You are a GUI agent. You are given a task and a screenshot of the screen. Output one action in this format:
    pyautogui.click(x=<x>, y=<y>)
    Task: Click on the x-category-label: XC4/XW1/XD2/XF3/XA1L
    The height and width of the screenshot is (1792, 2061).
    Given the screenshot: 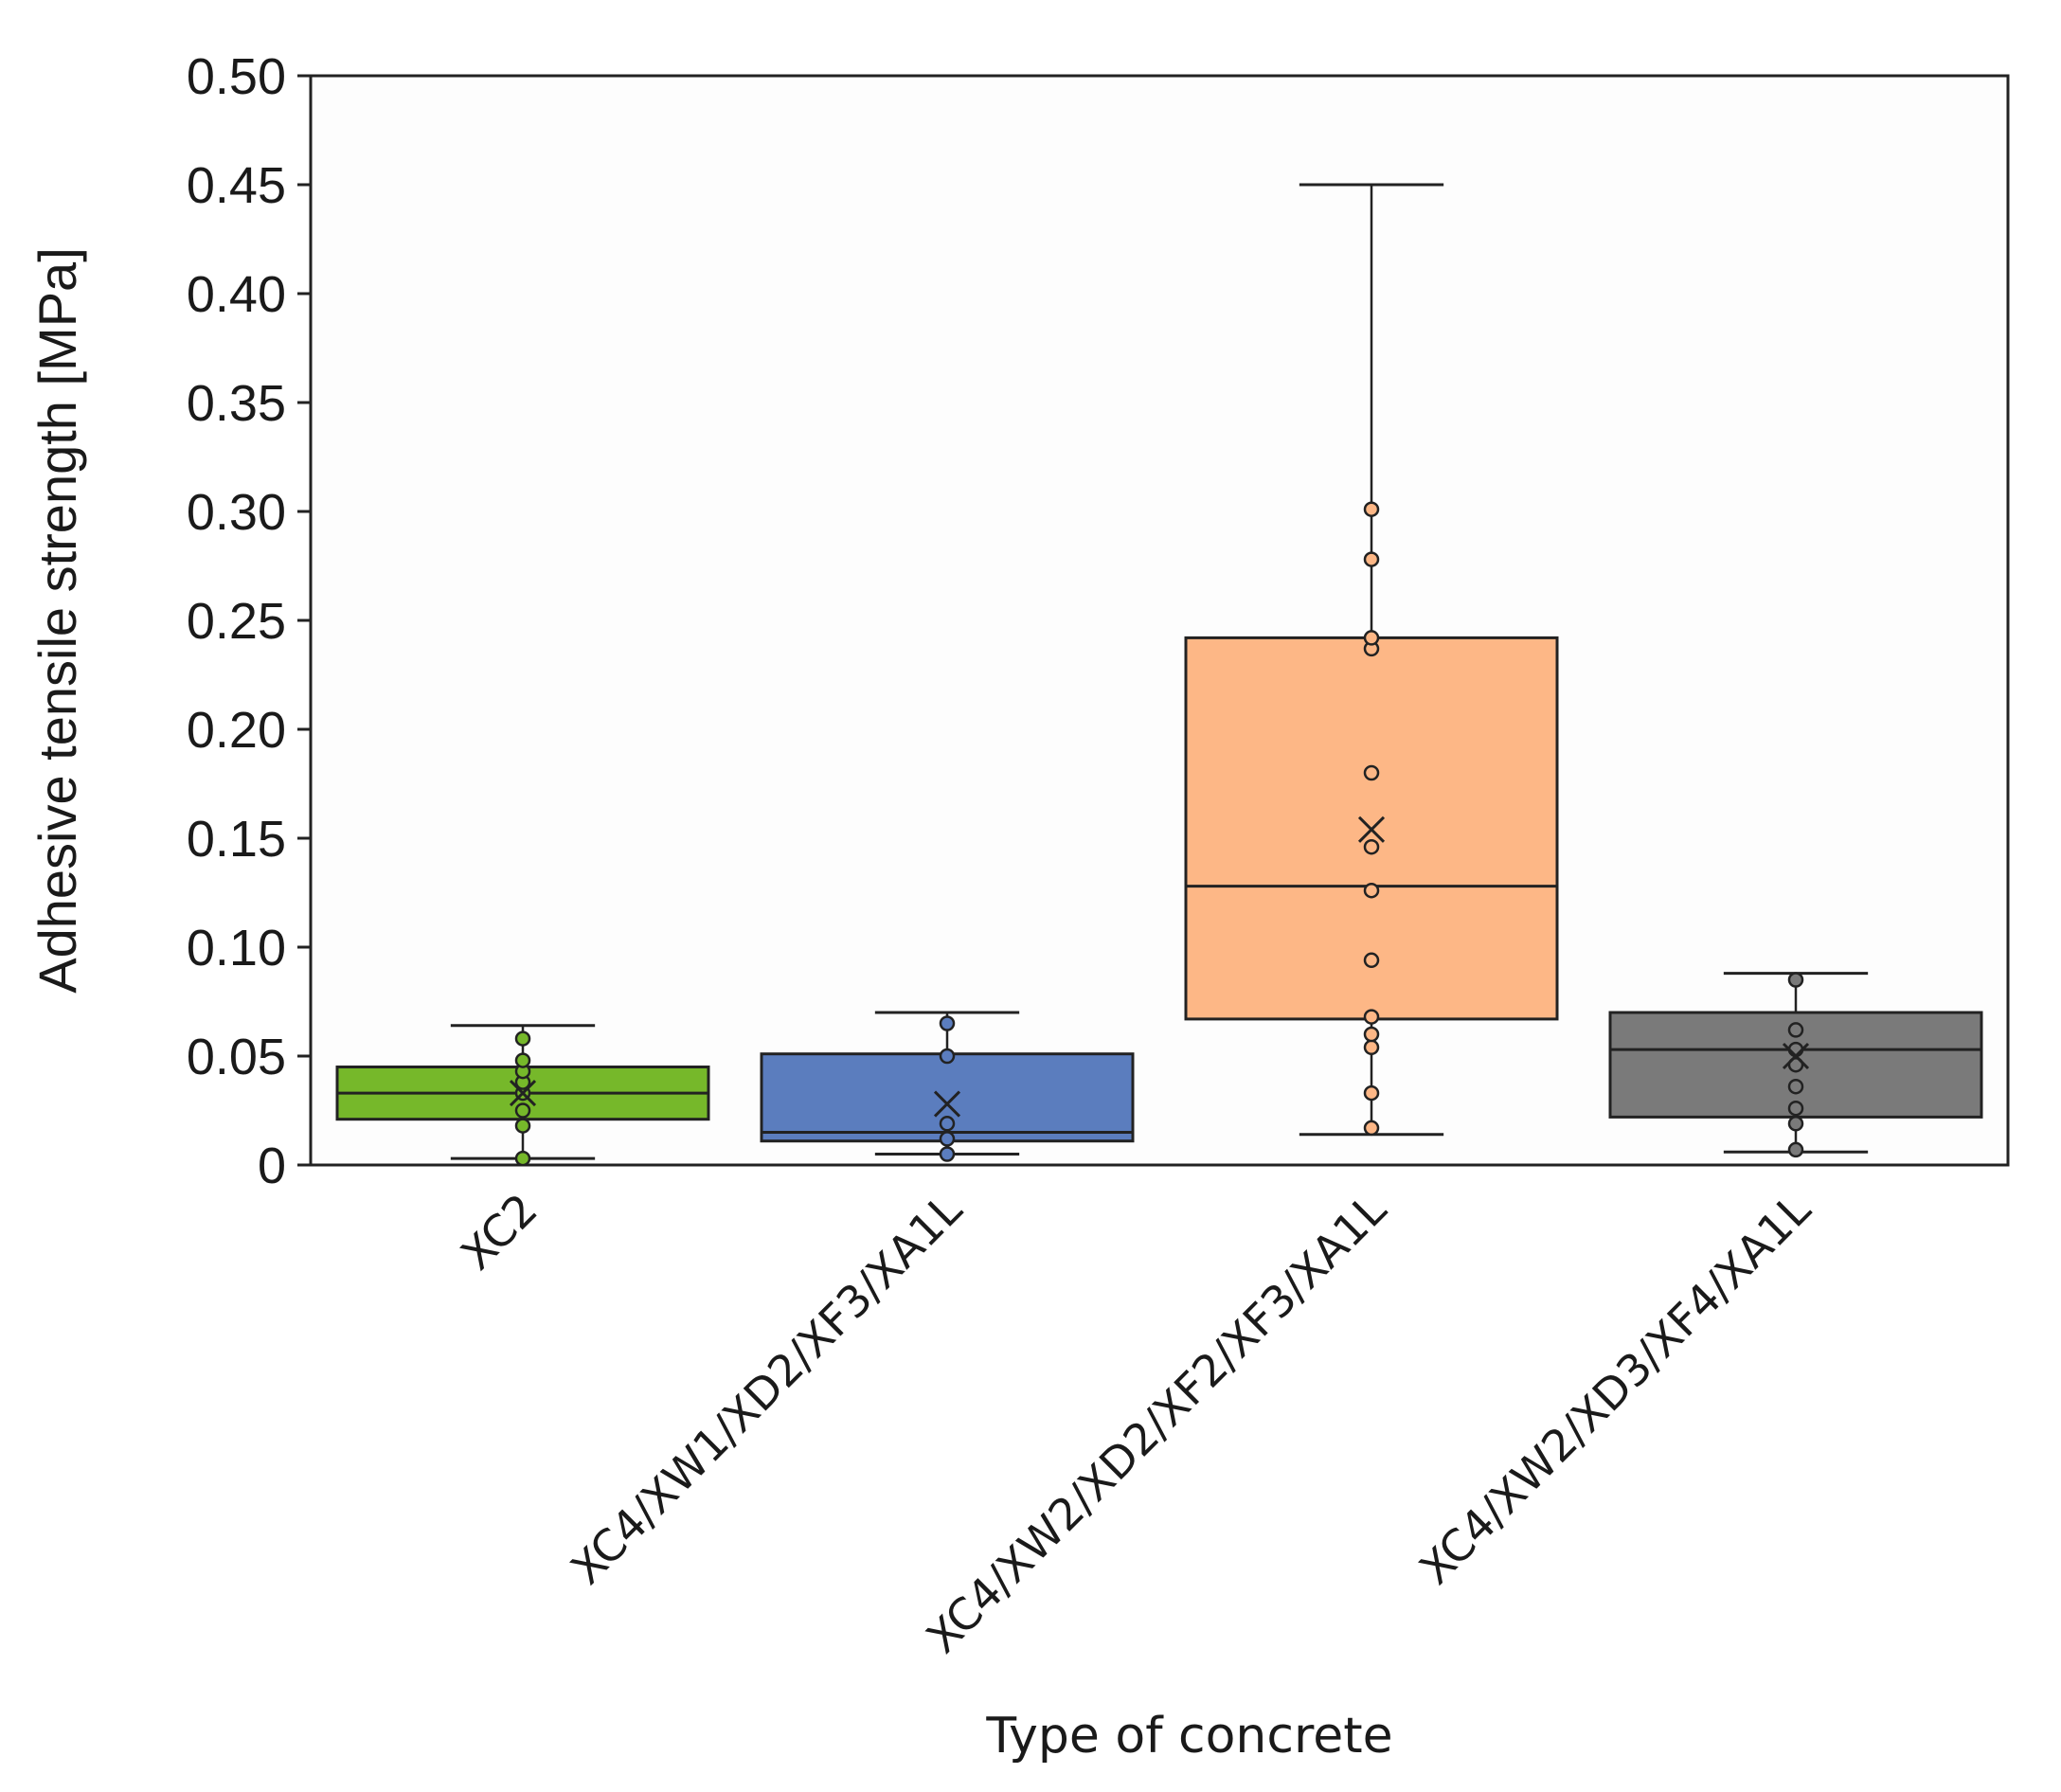 What is the action you would take?
    pyautogui.click(x=767, y=1388)
    